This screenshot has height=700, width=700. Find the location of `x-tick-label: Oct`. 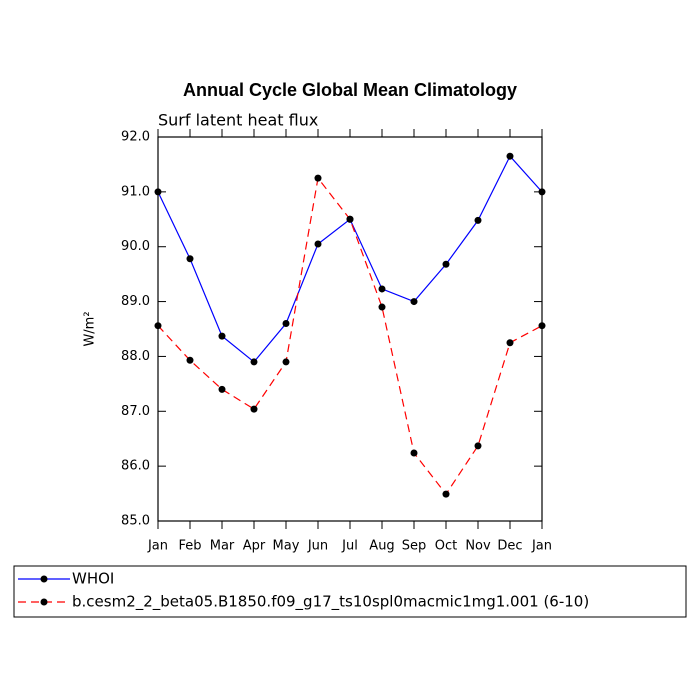

x-tick-label: Oct is located at coordinates (446, 546).